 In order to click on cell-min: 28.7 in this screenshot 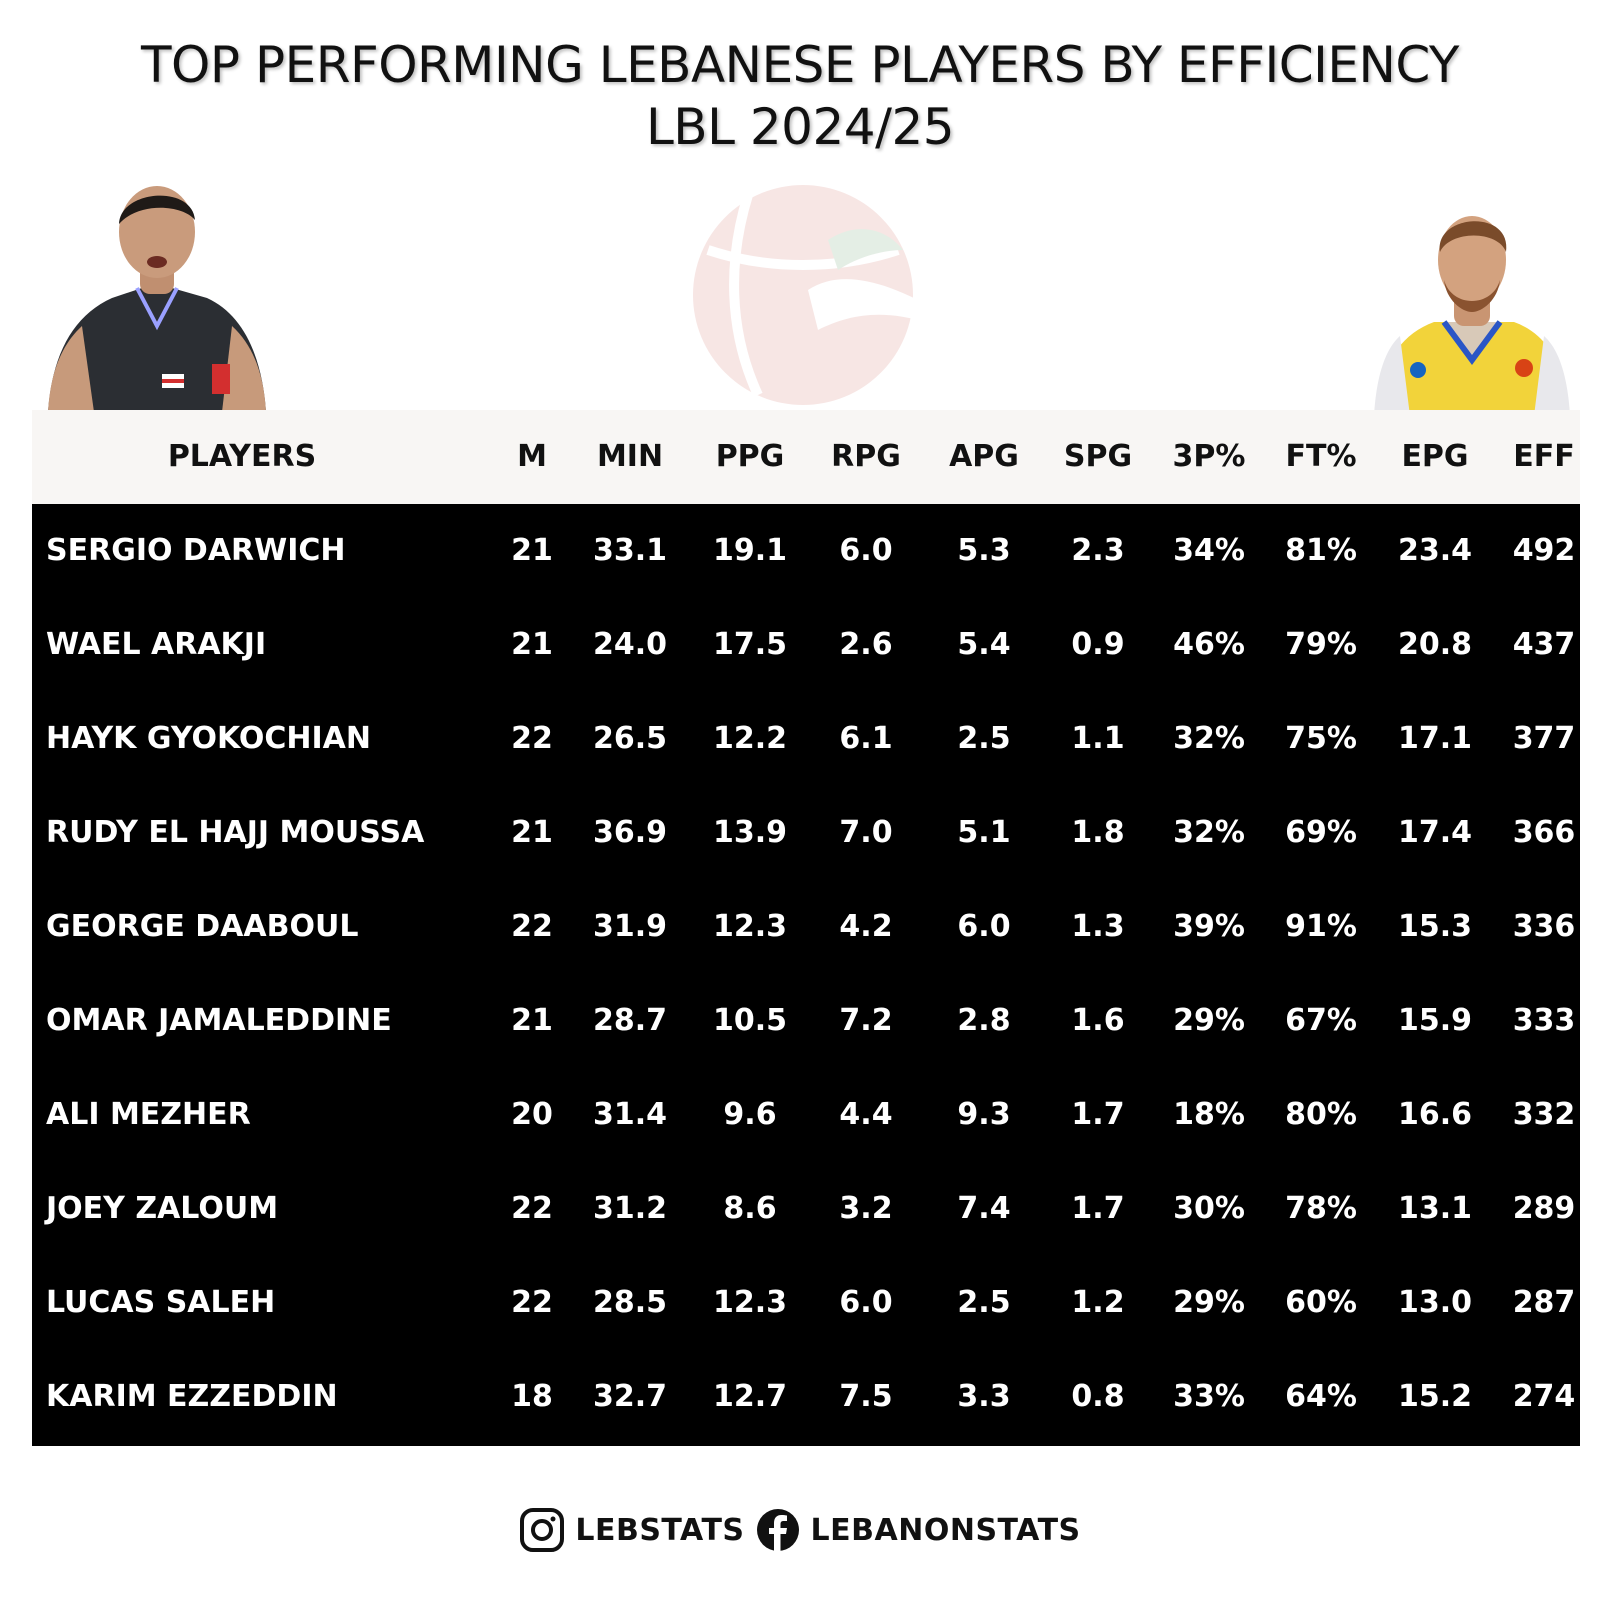, I will do `click(630, 1020)`.